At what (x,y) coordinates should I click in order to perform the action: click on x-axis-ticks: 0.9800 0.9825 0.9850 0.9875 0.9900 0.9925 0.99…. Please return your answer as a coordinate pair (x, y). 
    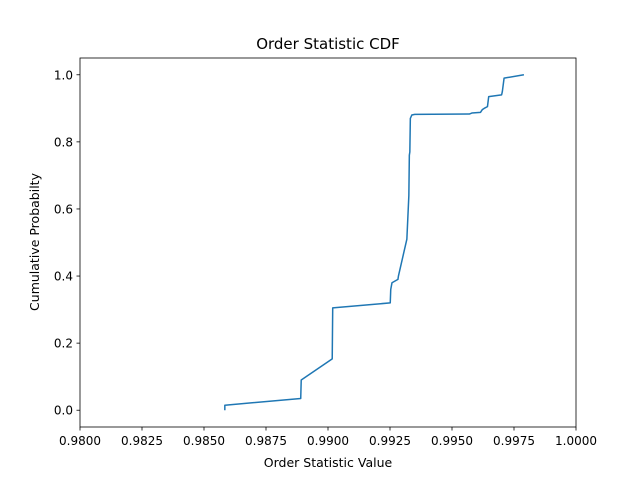
    Looking at the image, I should click on (328, 437).